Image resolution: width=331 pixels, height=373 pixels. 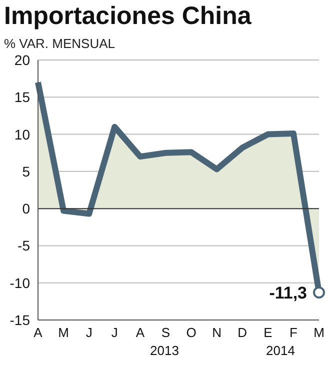 What do you see at coordinates (280, 350) in the screenshot?
I see `text: 2014` at bounding box center [280, 350].